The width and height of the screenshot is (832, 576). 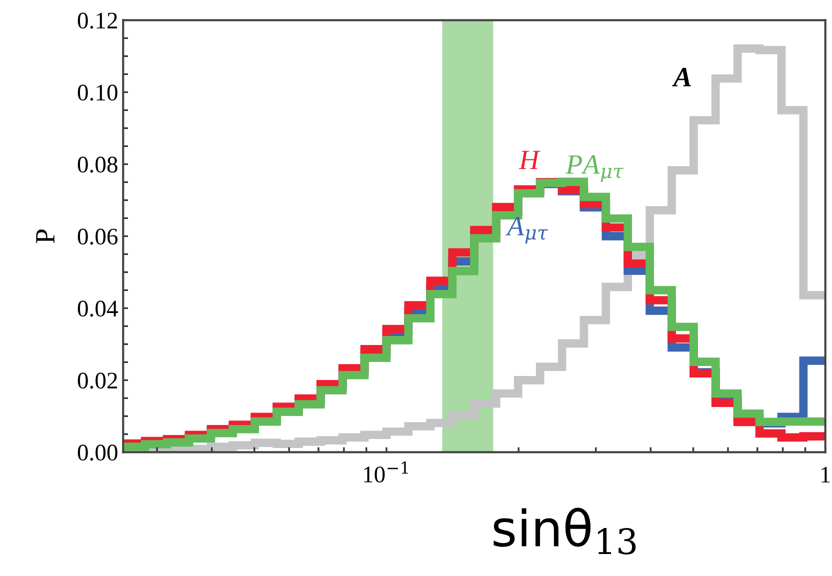 I want to click on x-axis-title: sinθ$_{13}$, so click(x=565, y=531).